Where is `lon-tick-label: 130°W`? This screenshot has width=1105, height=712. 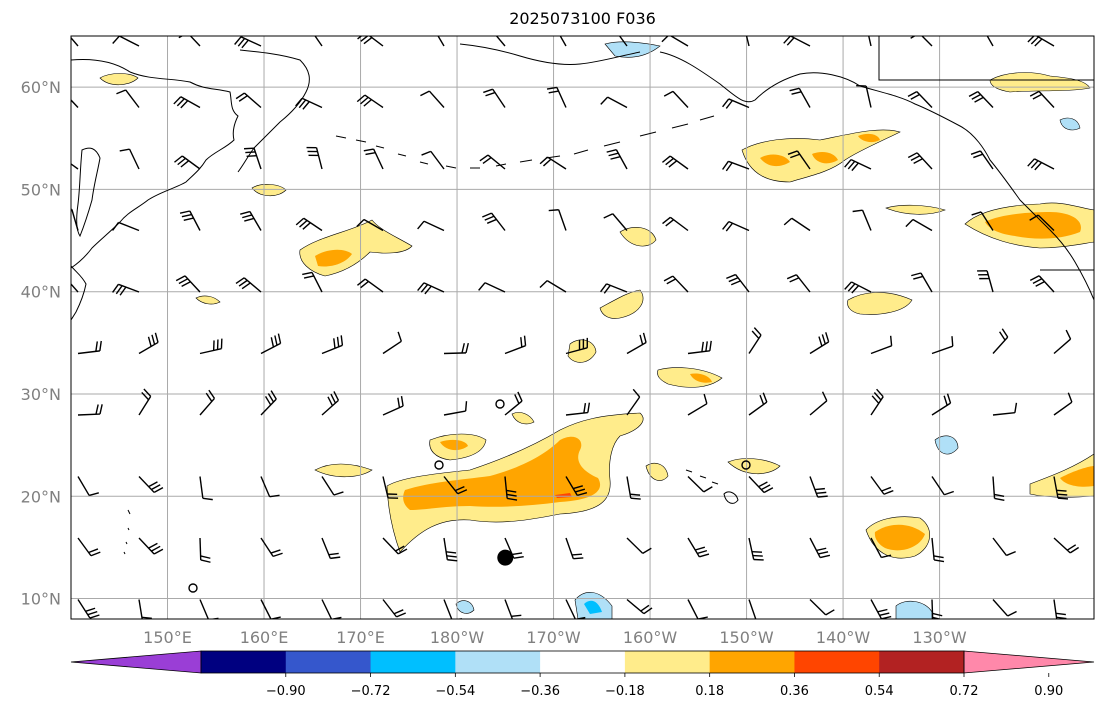 lon-tick-label: 130°W is located at coordinates (939, 637).